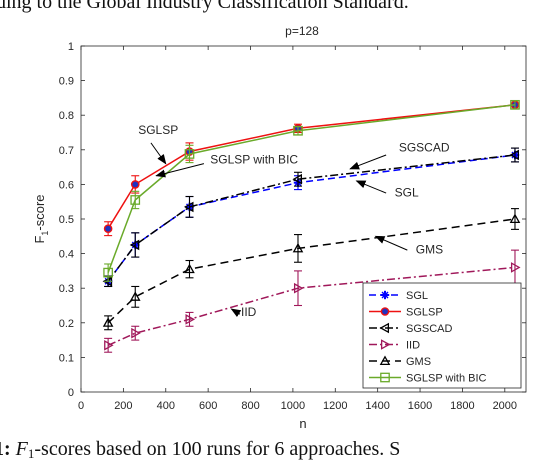 Image resolution: width=552 pixels, height=462 pixels. What do you see at coordinates (407, 193) in the screenshot?
I see `annotation-label-sgl: SGL` at bounding box center [407, 193].